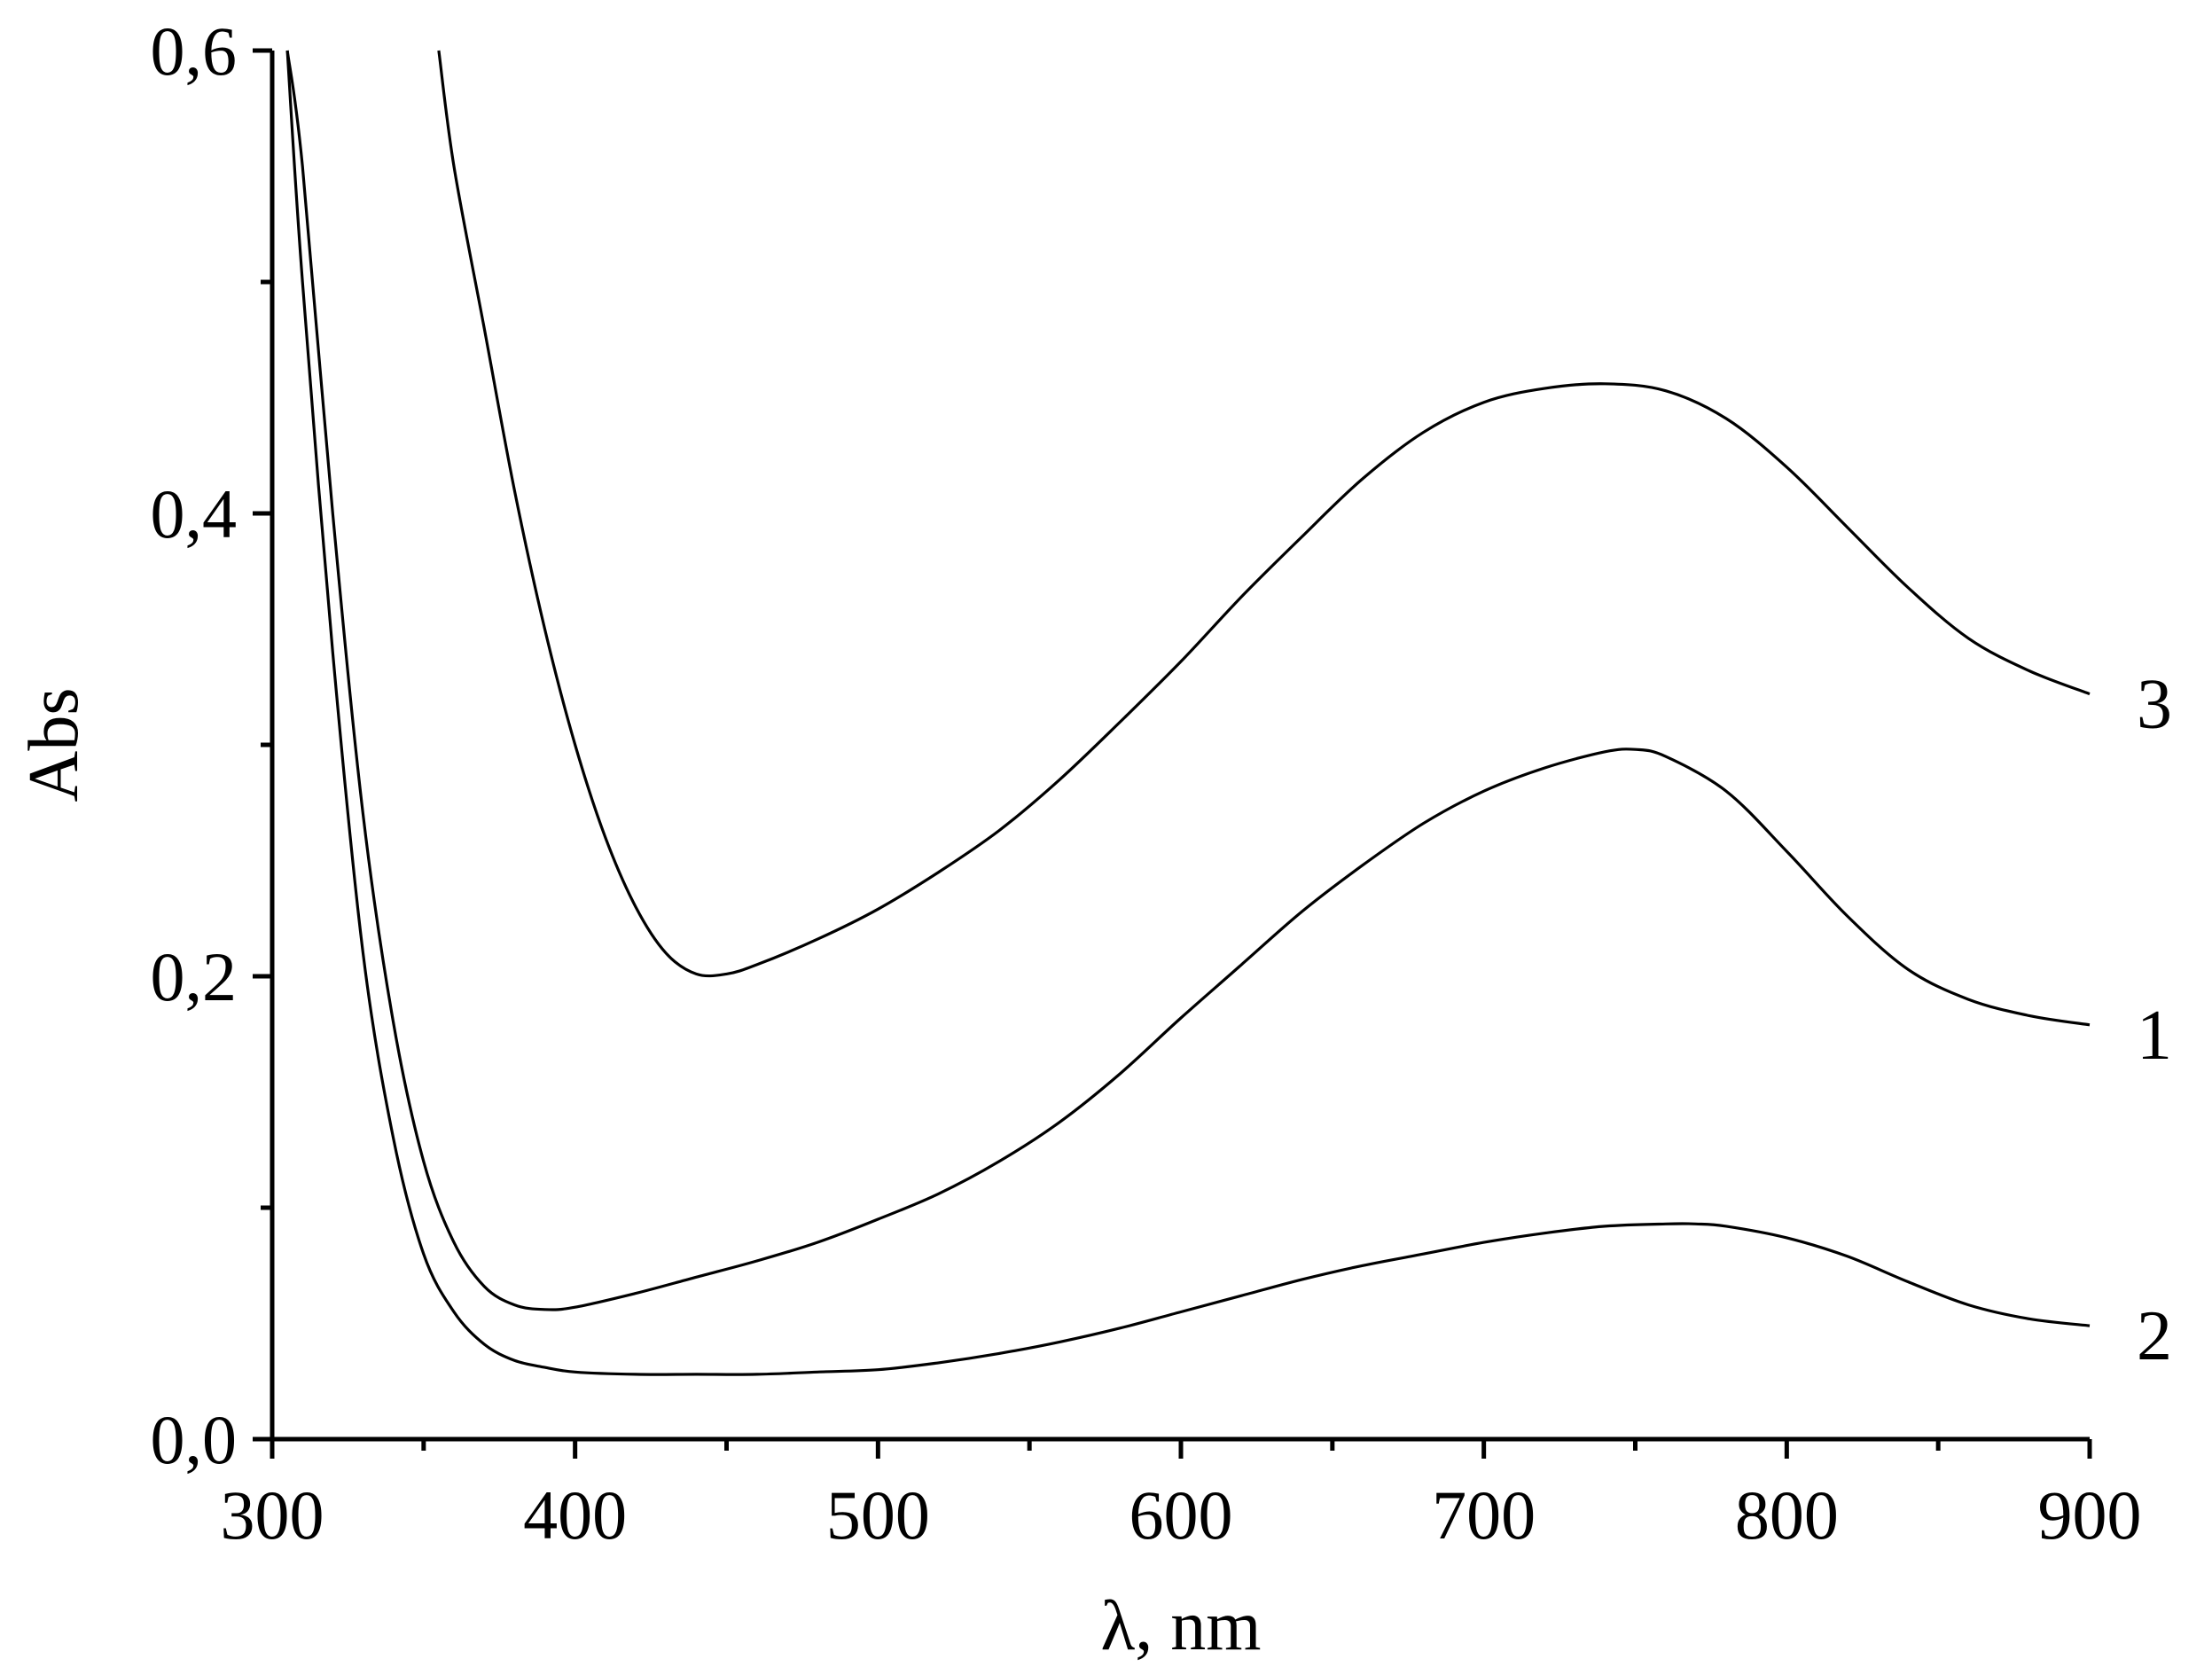  What do you see at coordinates (1787, 1515) in the screenshot?
I see `x-tick-label: 800` at bounding box center [1787, 1515].